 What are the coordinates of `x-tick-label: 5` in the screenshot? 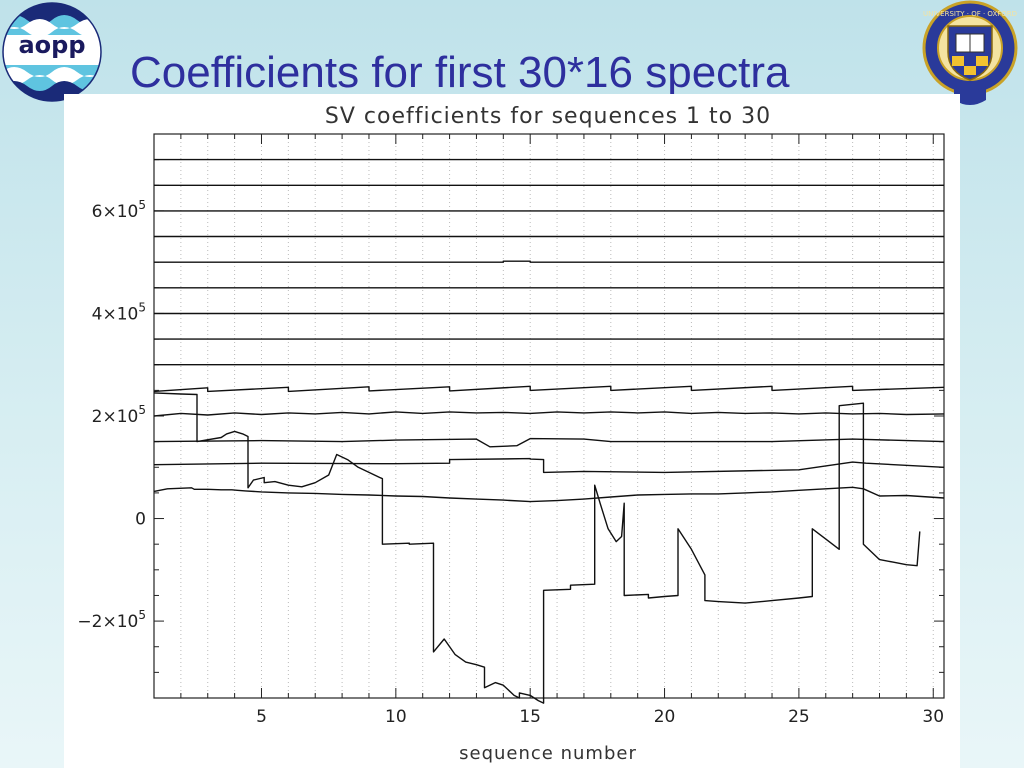 It's located at (261, 717).